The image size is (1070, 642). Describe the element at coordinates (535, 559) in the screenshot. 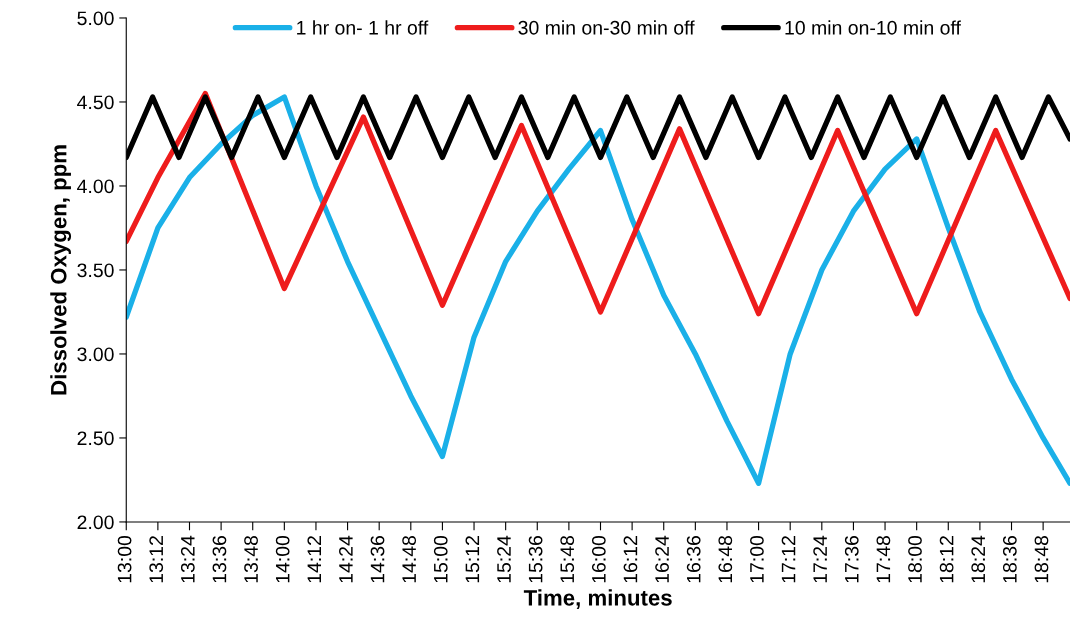

I see `x-tick-label: 15:36` at that location.